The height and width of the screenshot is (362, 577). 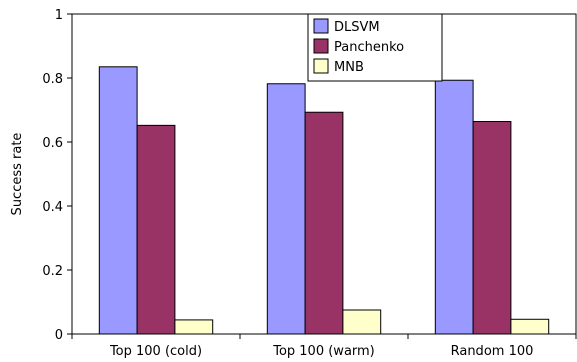 I want to click on y-tick-label: 0.8, so click(x=52, y=79).